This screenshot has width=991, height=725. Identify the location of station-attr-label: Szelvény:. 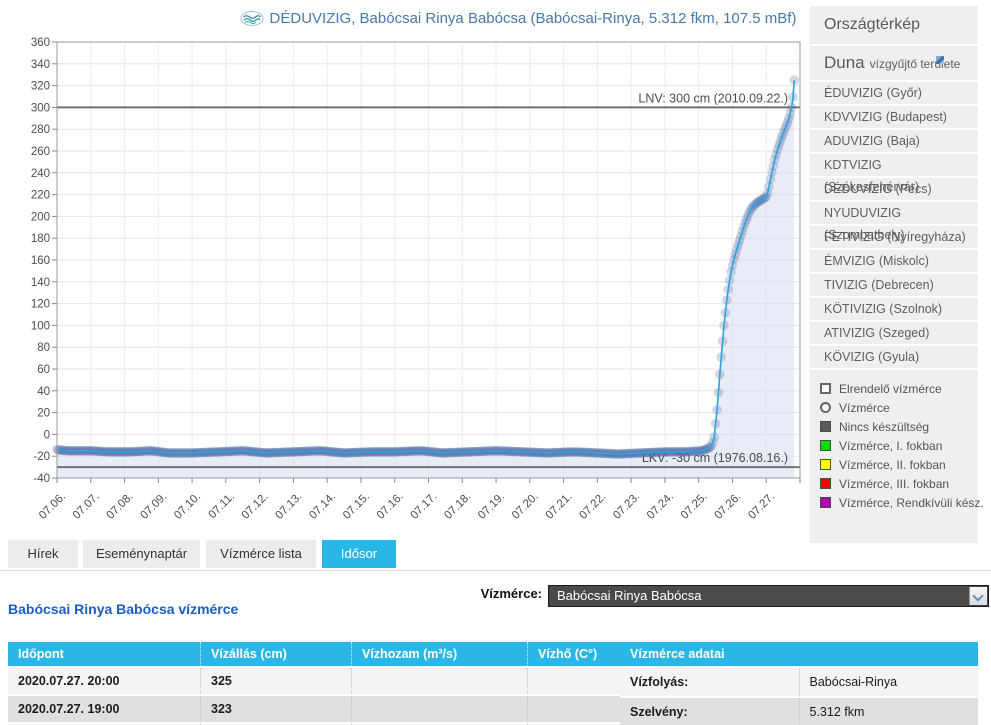
(709, 711).